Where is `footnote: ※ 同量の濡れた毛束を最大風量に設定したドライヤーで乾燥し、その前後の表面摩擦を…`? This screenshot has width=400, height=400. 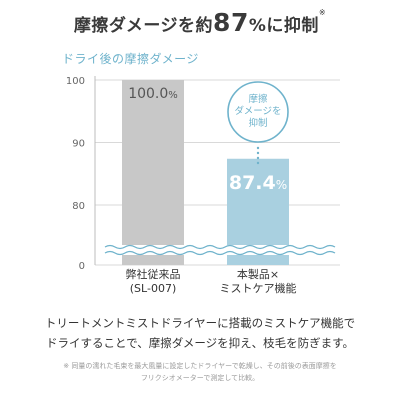 footnote: ※ 同量の濡れた毛束を最大風量に設定したドライヤーで乾燥し、その前後の表面摩擦を… is located at coordinates (200, 372).